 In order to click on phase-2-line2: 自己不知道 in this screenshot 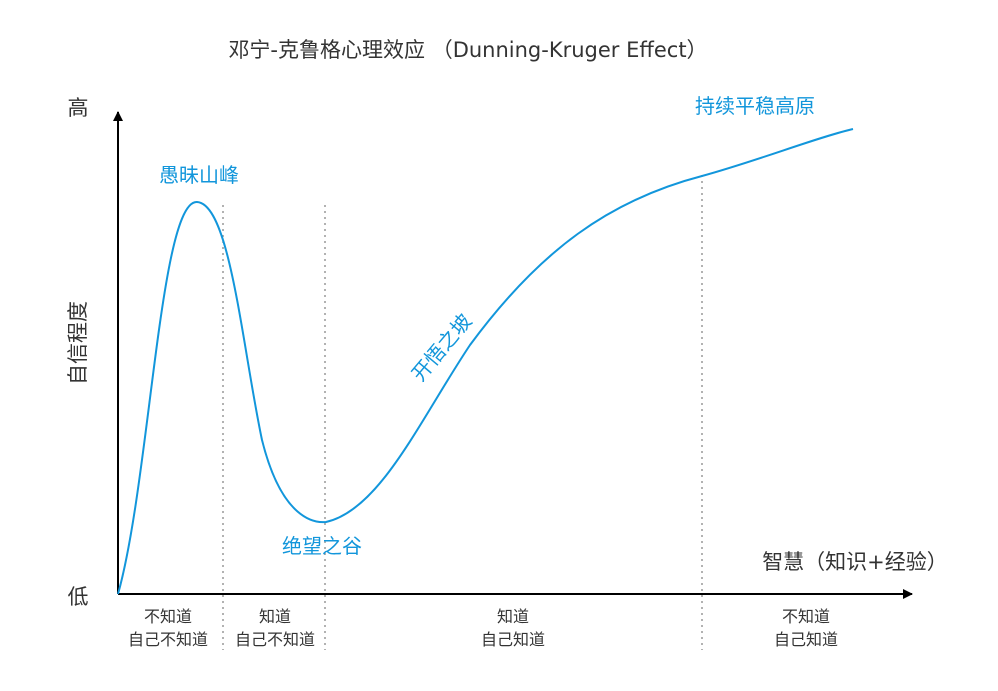, I will do `click(275, 639)`.